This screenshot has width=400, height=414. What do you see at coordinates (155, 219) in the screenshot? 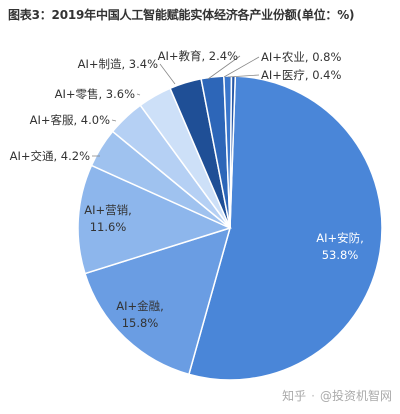
I see `pie-slice-marketing` at bounding box center [155, 219].